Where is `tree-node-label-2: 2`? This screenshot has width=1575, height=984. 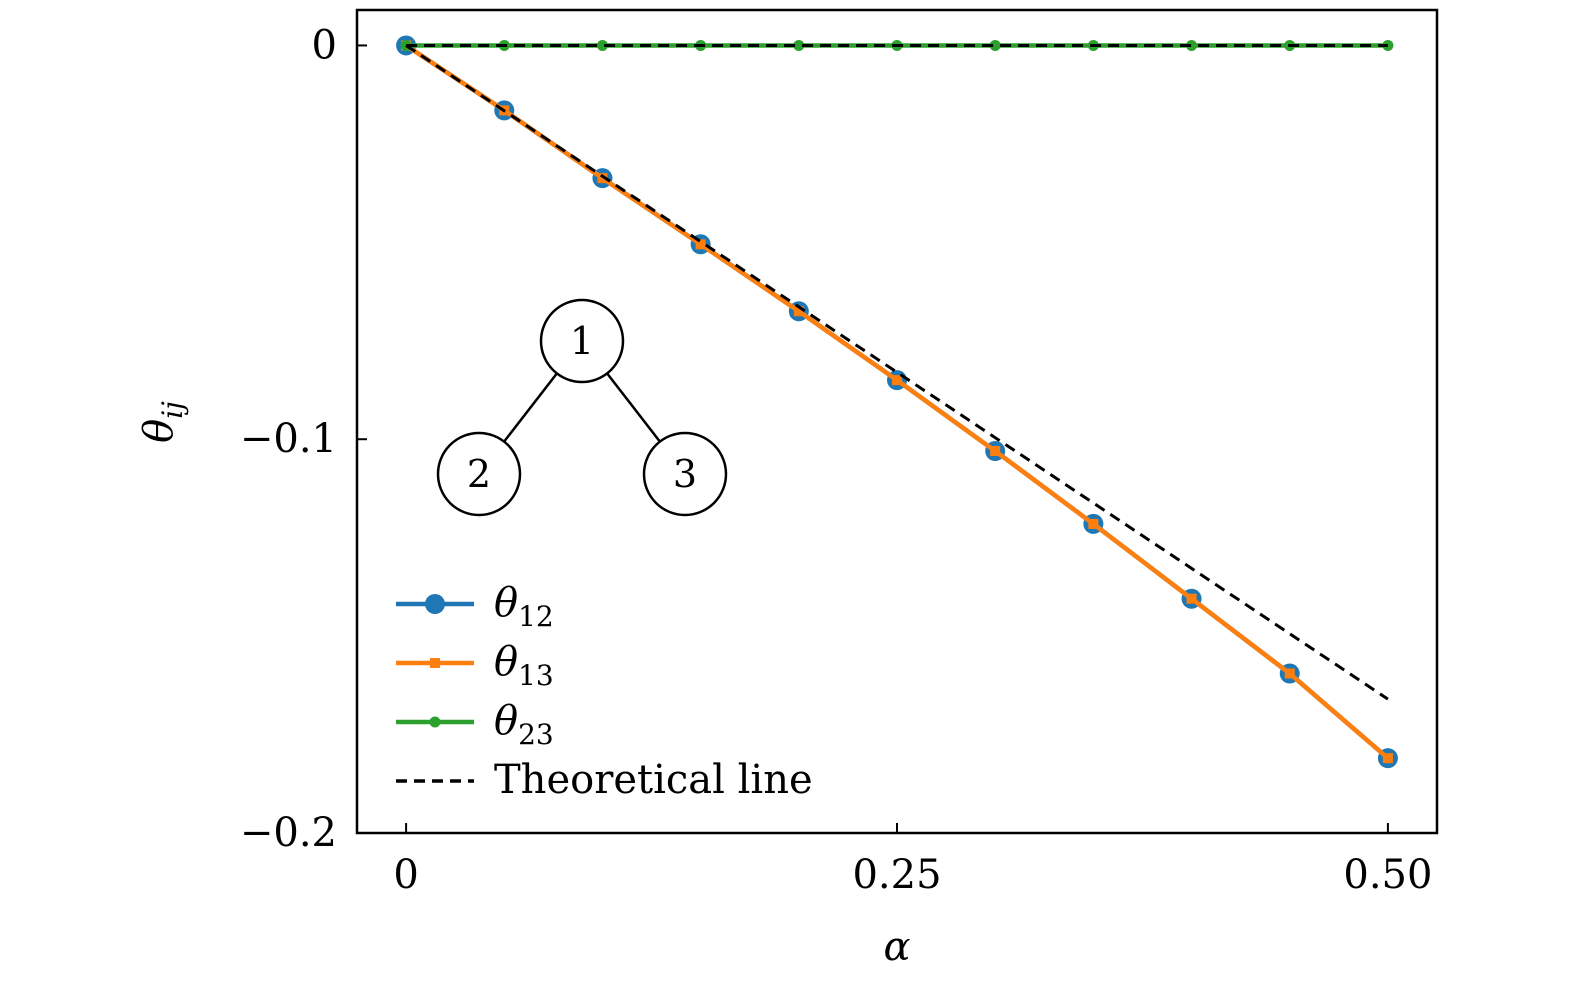
tree-node-label-2: 2 is located at coordinates (479, 474).